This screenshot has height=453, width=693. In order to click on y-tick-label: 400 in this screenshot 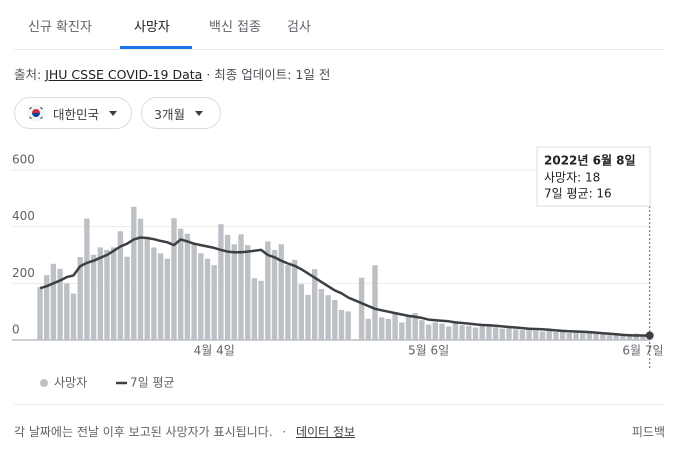, I will do `click(23, 216)`.